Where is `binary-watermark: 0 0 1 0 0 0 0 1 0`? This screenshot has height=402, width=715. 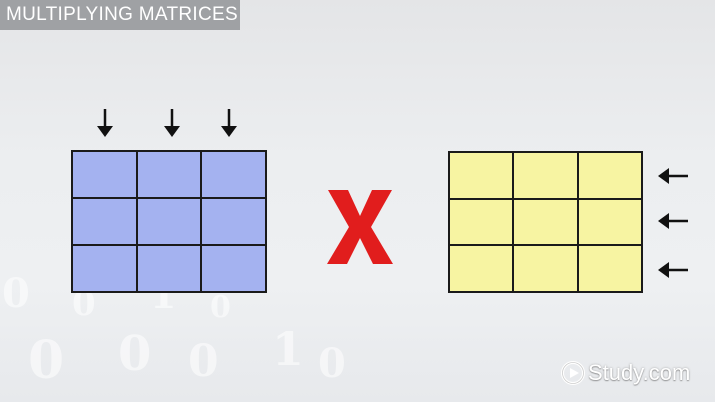 binary-watermark: 0 0 1 0 0 0 0 1 0 is located at coordinates (174, 330).